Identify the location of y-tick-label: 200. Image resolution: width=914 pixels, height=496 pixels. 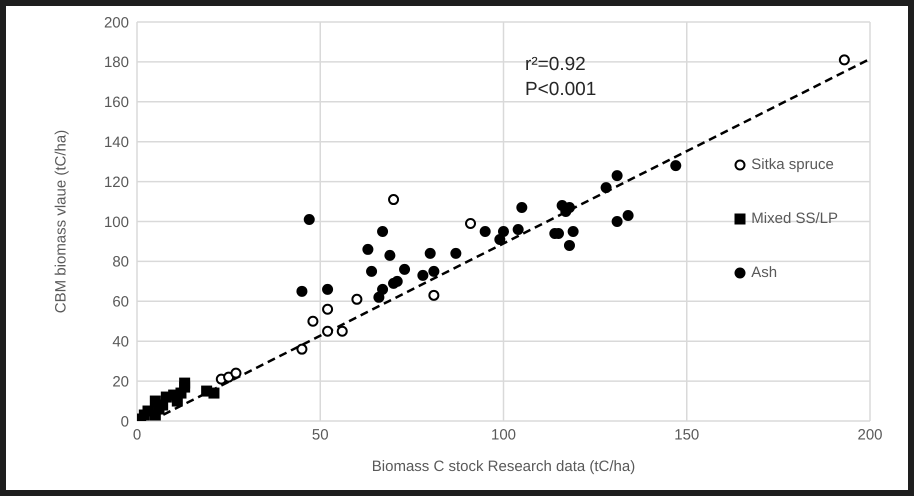
(116, 23).